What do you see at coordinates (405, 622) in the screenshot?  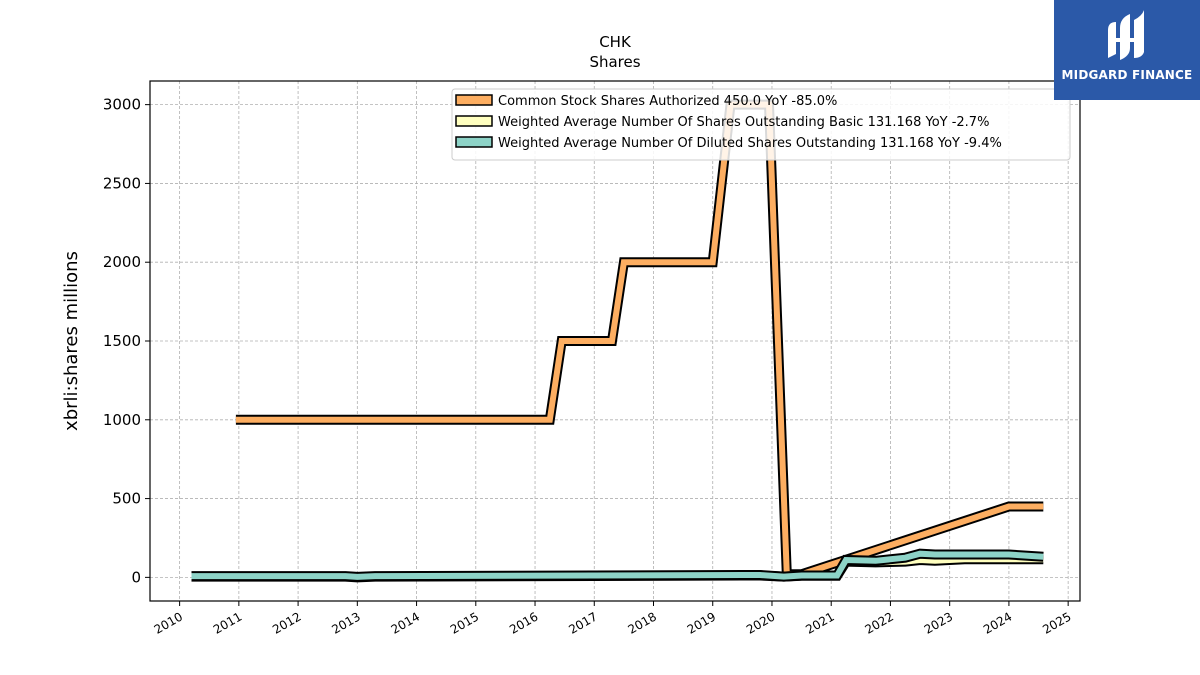 I see `x-tick-label: 2014` at bounding box center [405, 622].